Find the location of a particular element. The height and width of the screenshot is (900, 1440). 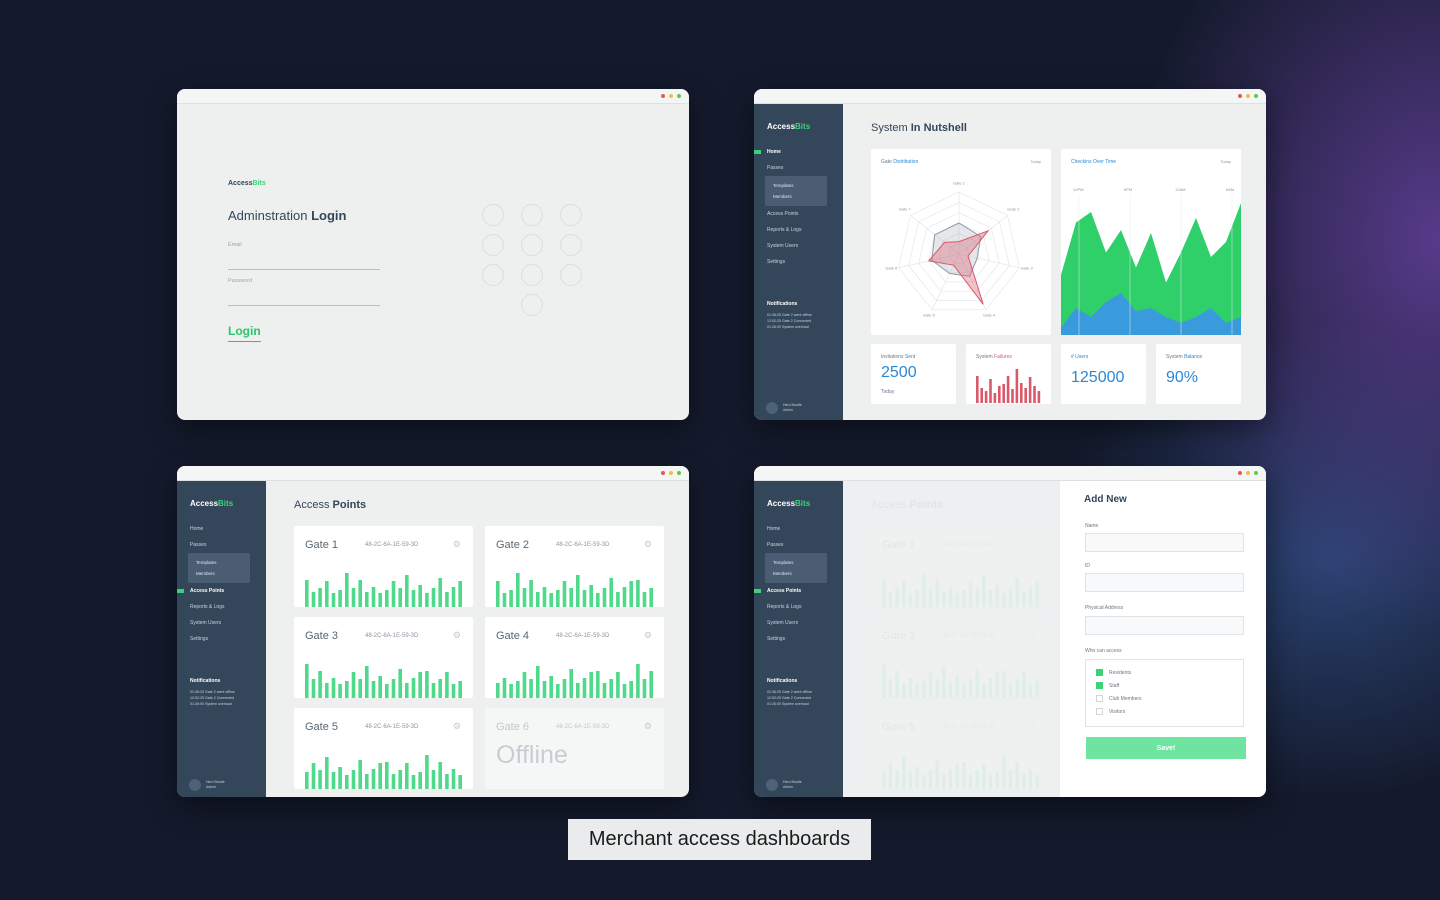

notifications-title: Notifications is located at coordinates (782, 304).